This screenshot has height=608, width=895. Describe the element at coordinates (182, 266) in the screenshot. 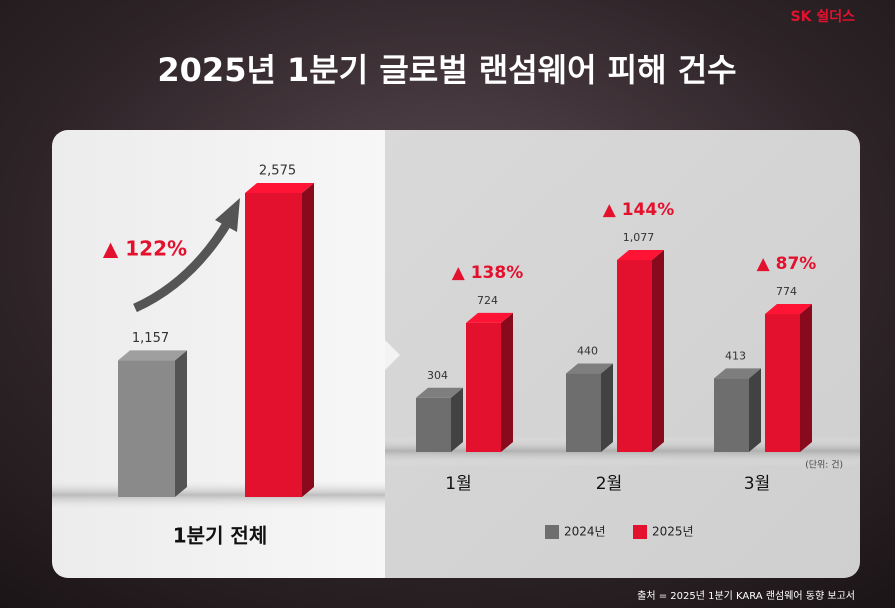

I see `growth-arrow` at that location.